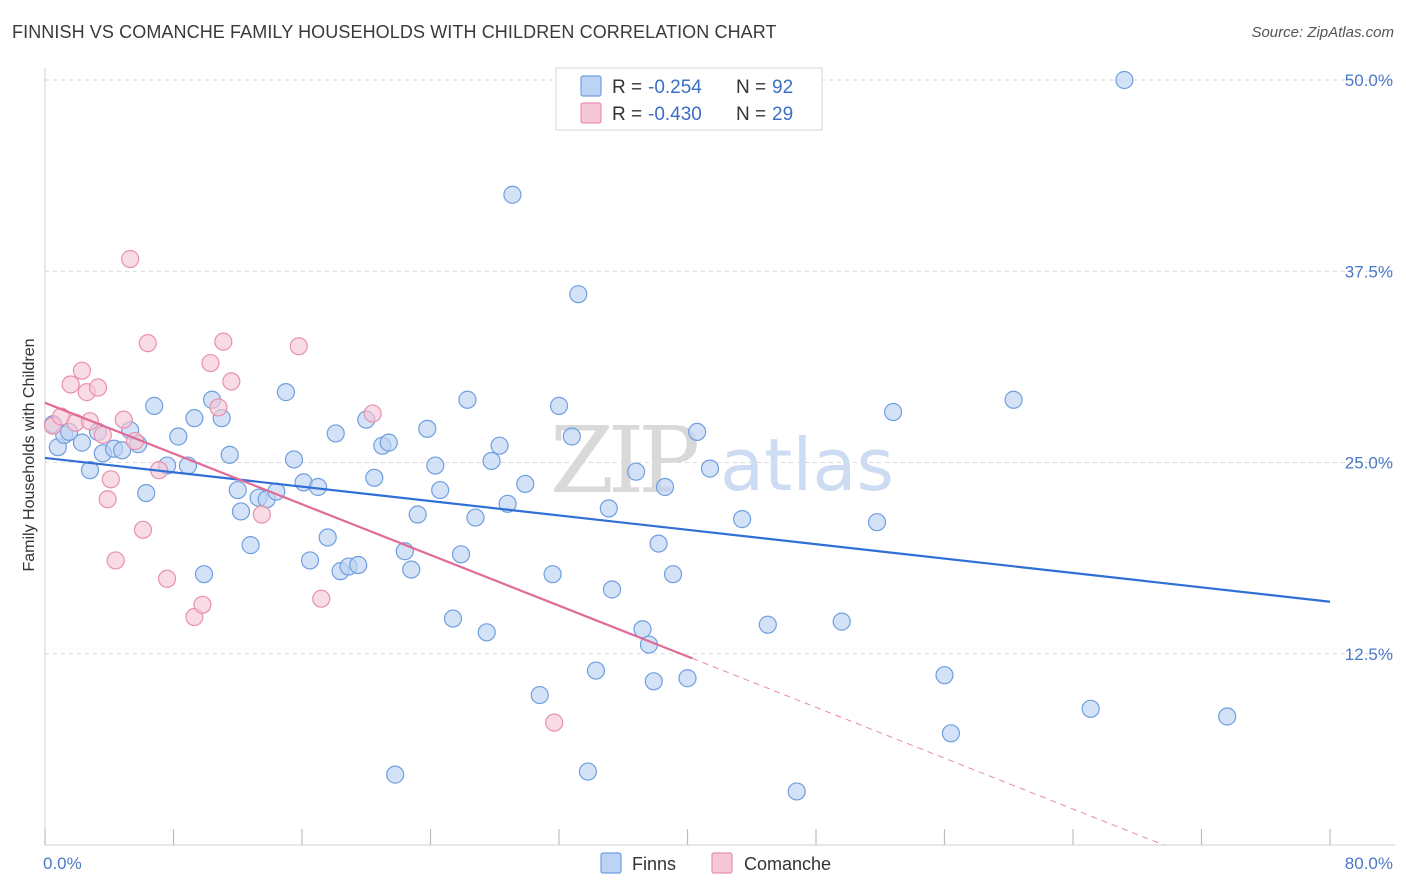  I want to click on x-tick-min: 0.0%, so click(62, 863).